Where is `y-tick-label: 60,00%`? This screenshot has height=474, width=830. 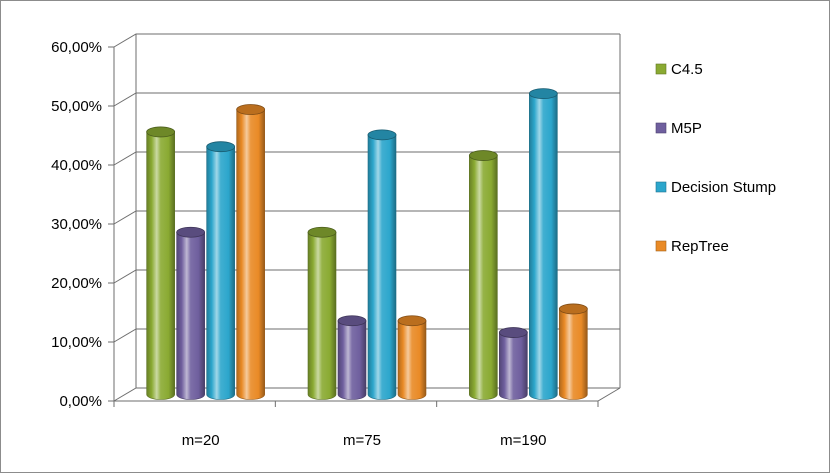 y-tick-label: 60,00% is located at coordinates (76, 47).